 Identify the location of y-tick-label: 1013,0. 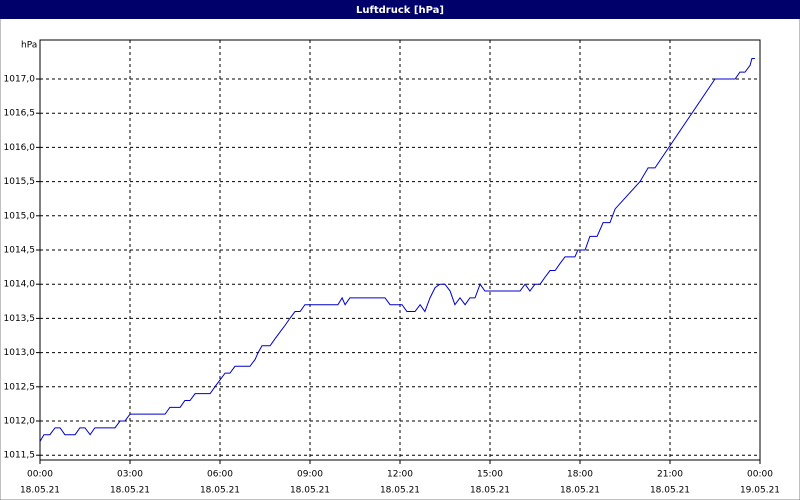
(20, 353).